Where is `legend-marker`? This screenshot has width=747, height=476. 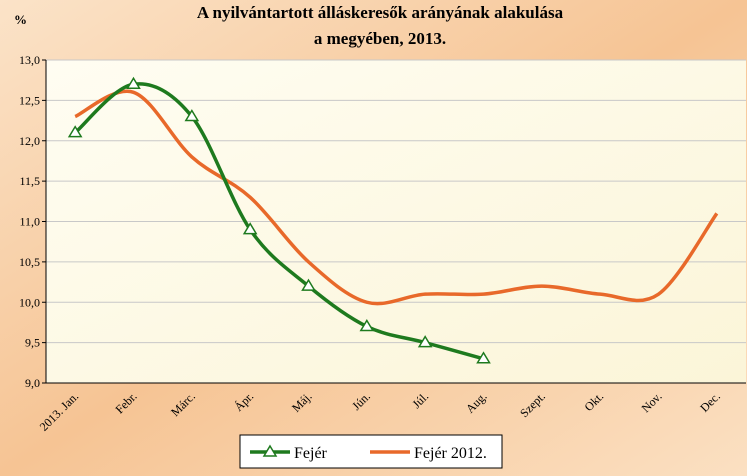
legend-marker is located at coordinates (270, 450).